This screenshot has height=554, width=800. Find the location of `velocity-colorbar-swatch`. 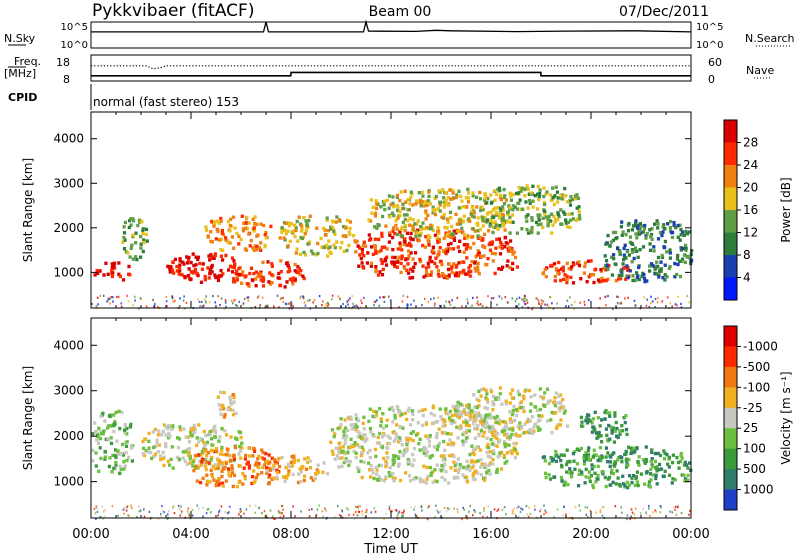

velocity-colorbar-swatch is located at coordinates (730, 439).